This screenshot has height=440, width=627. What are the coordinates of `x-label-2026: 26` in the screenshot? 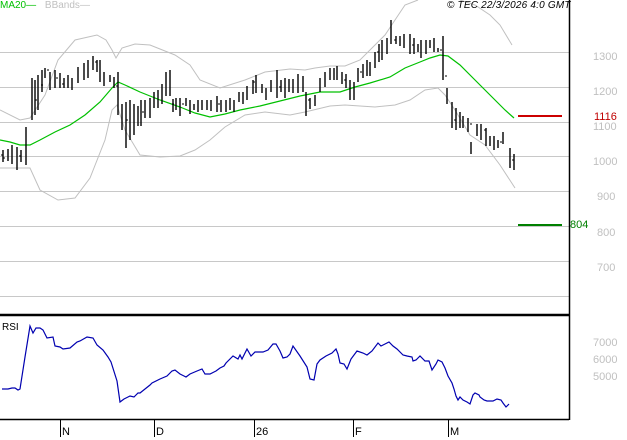 It's located at (262, 432).